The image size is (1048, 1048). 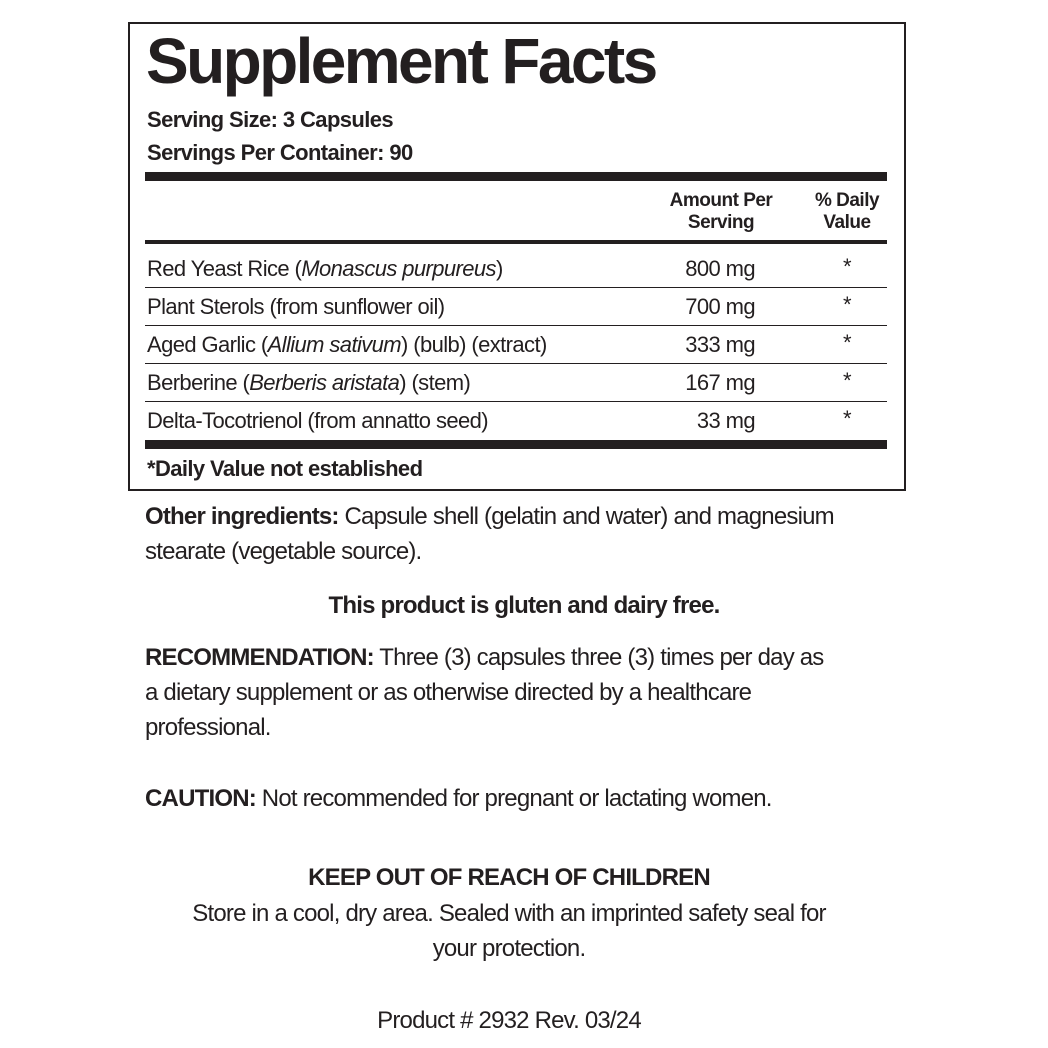 I want to click on ingredient-name-suffix: ) (stem), so click(x=435, y=382).